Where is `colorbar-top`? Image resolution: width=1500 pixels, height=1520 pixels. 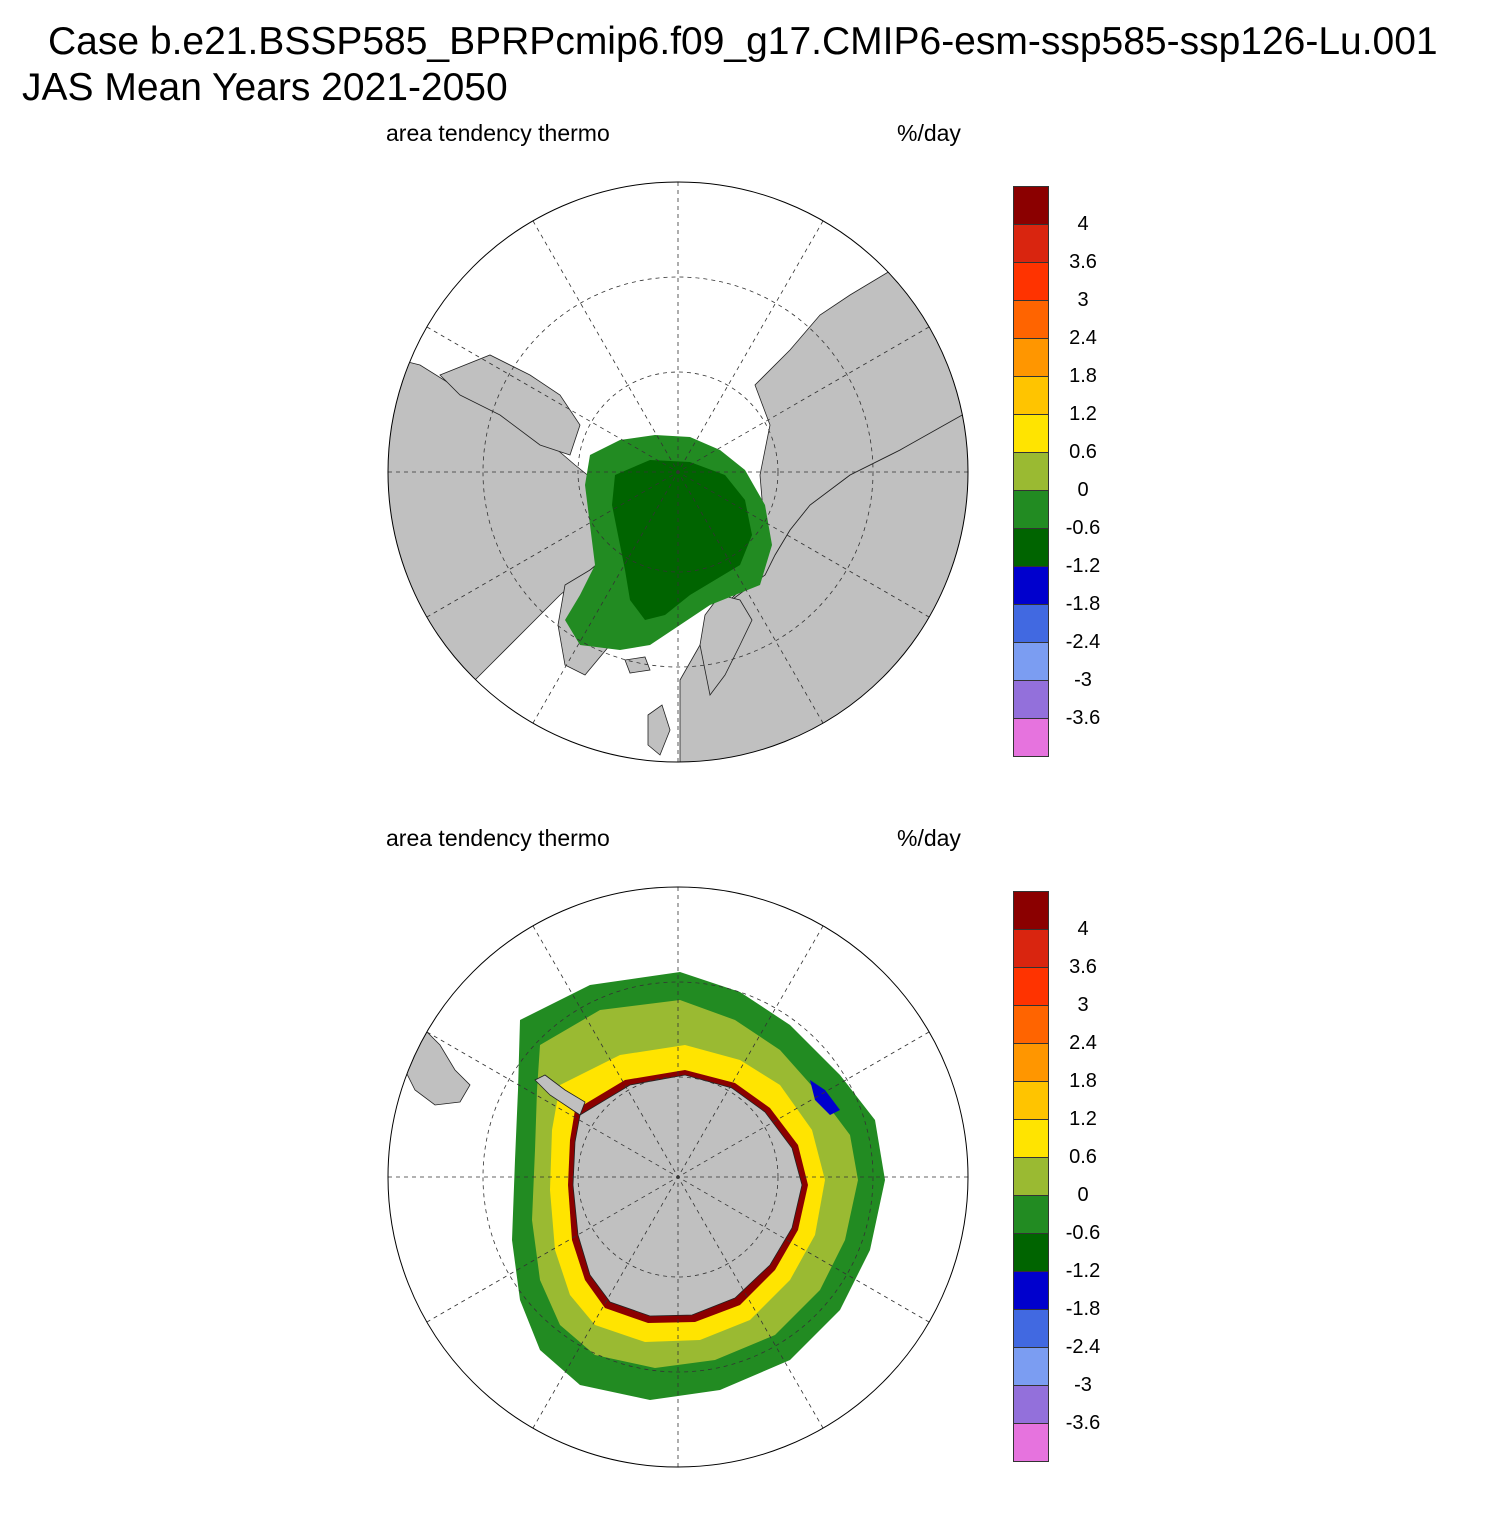
colorbar-top is located at coordinates (1031, 471).